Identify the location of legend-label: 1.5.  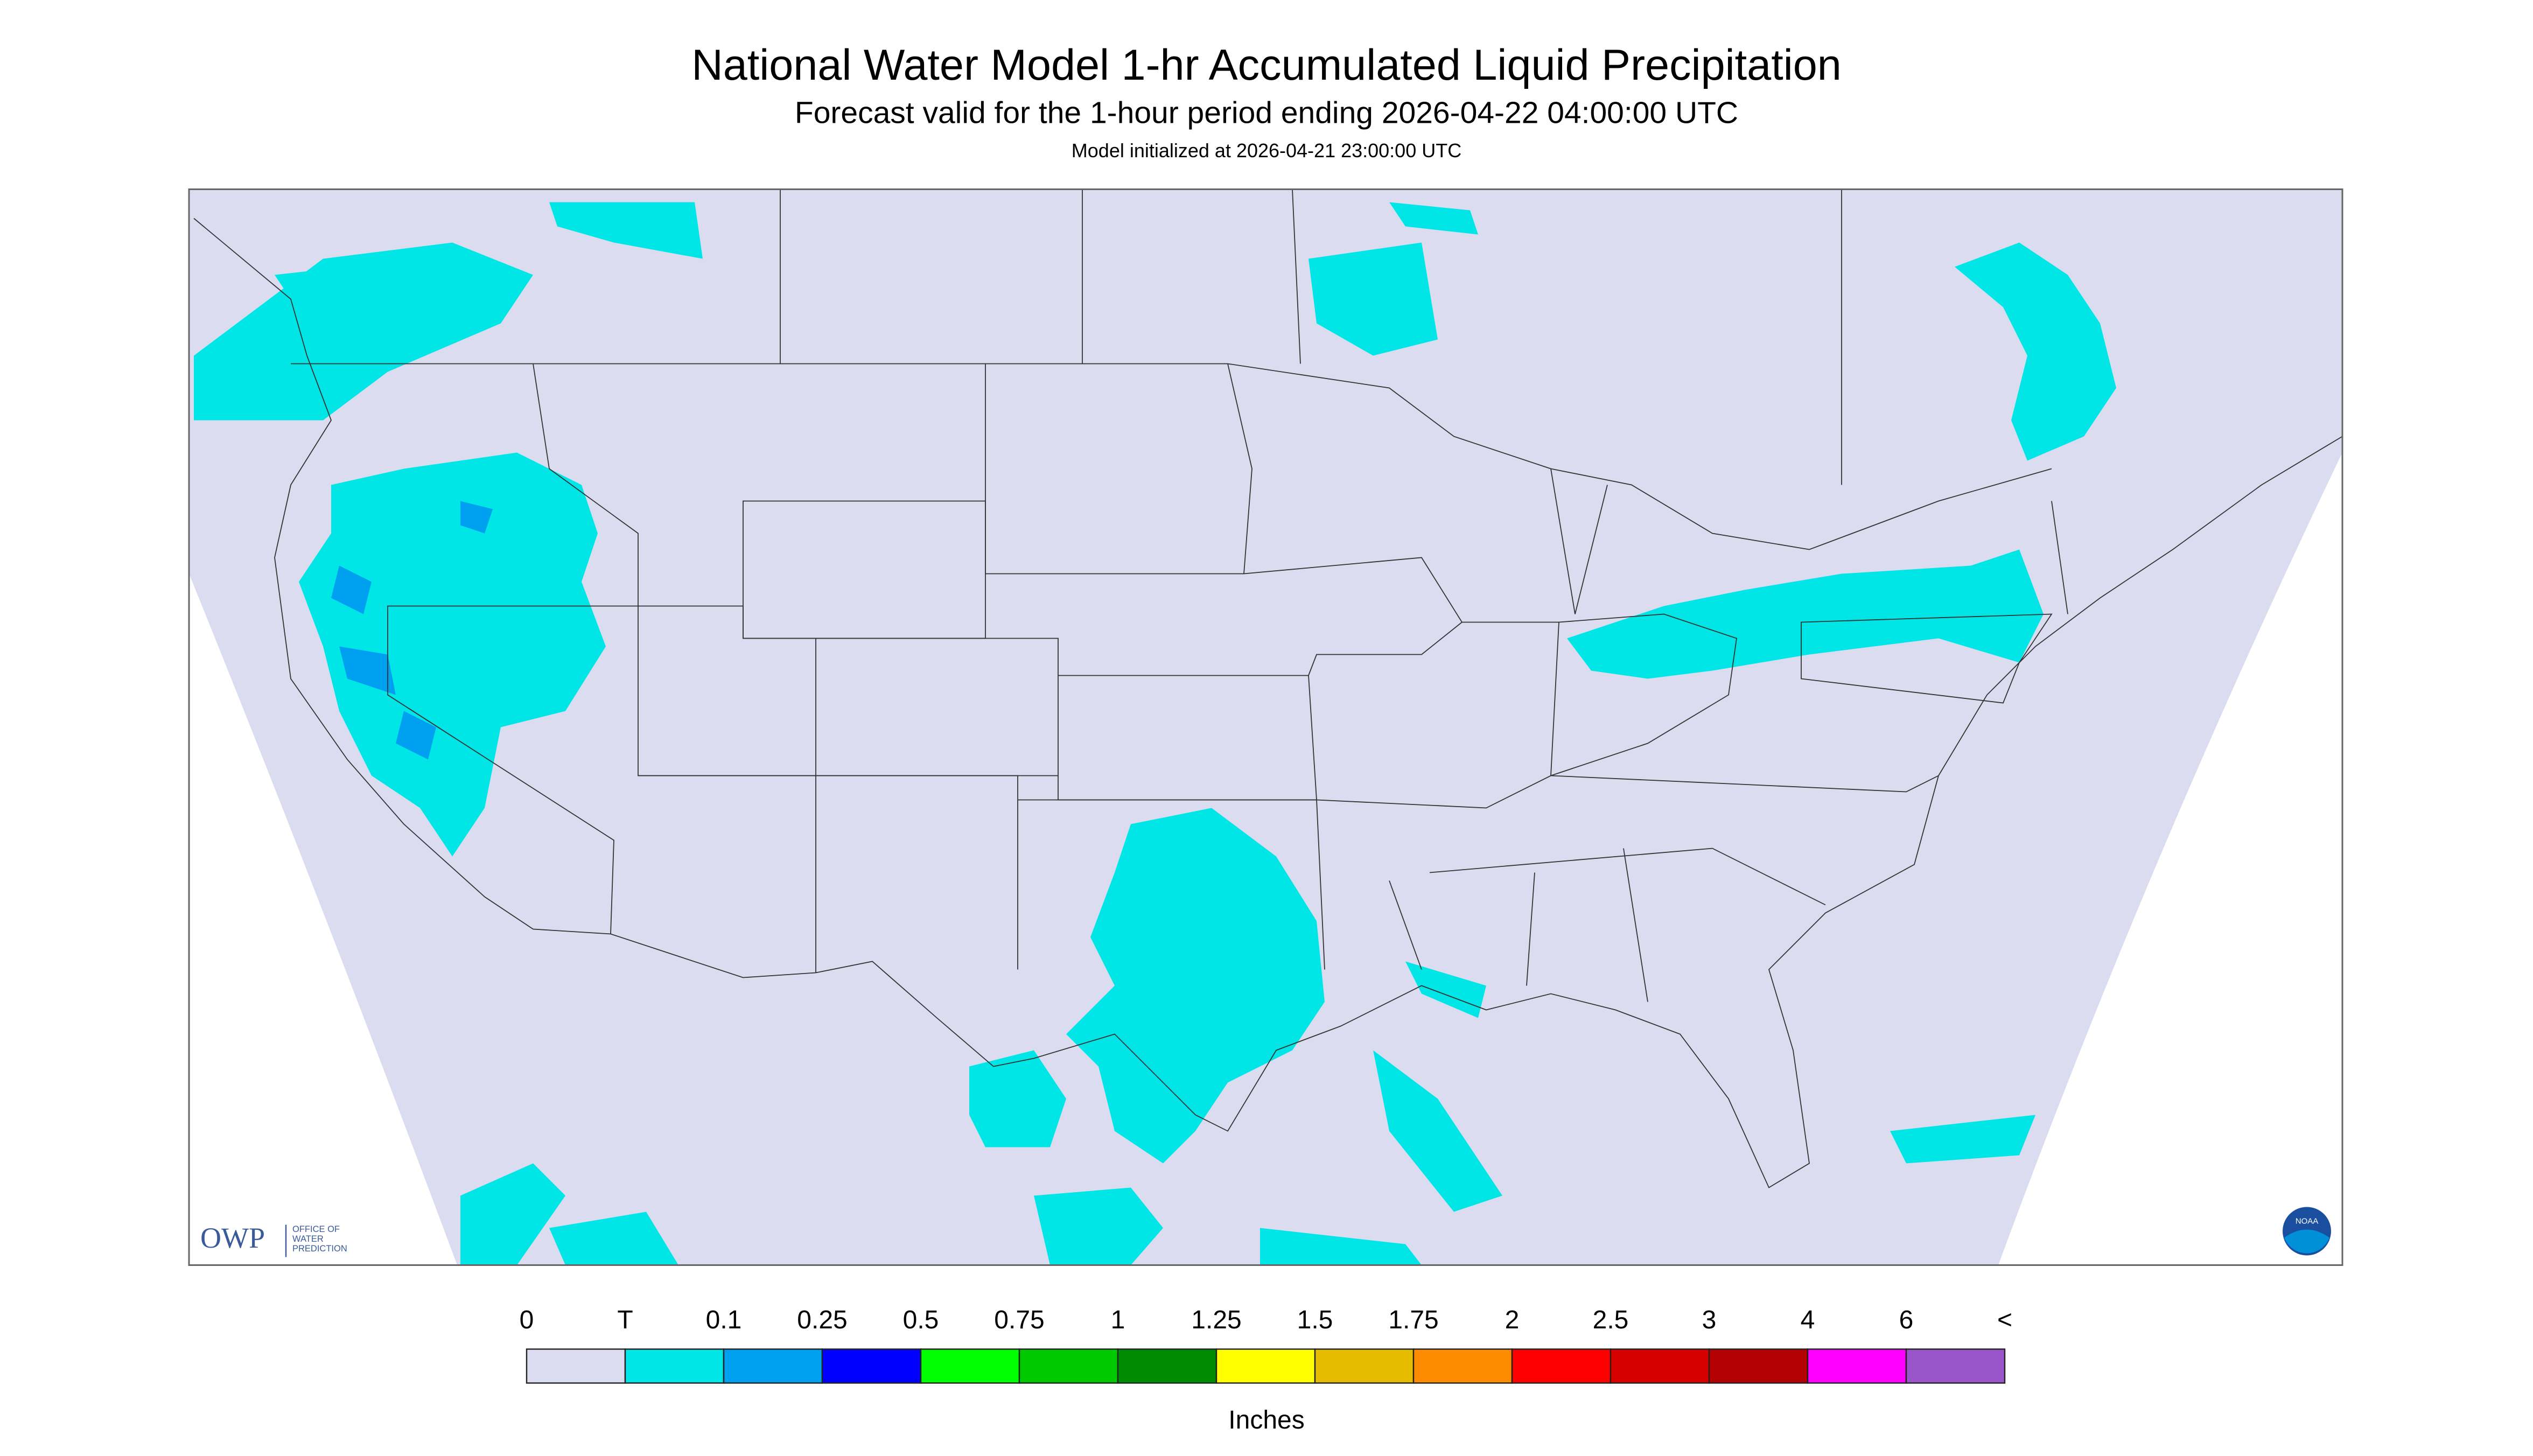
(1315, 1320).